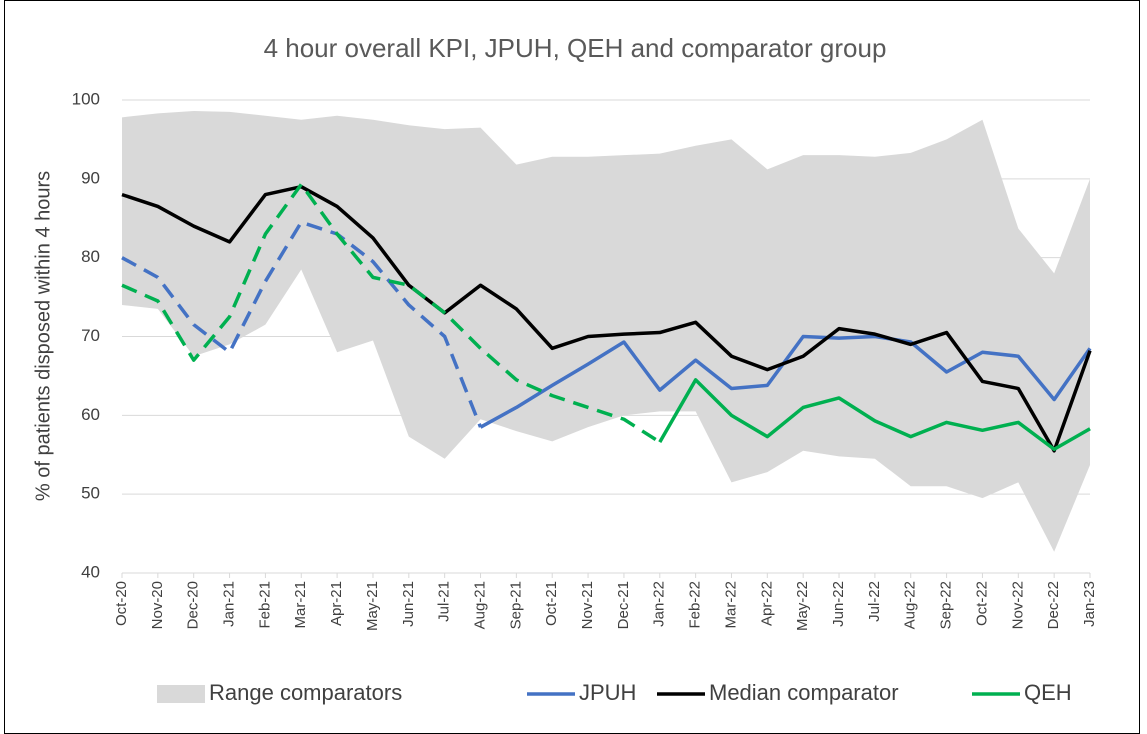  Describe the element at coordinates (766, 603) in the screenshot. I see `x-tick-label: Apr-22` at that location.